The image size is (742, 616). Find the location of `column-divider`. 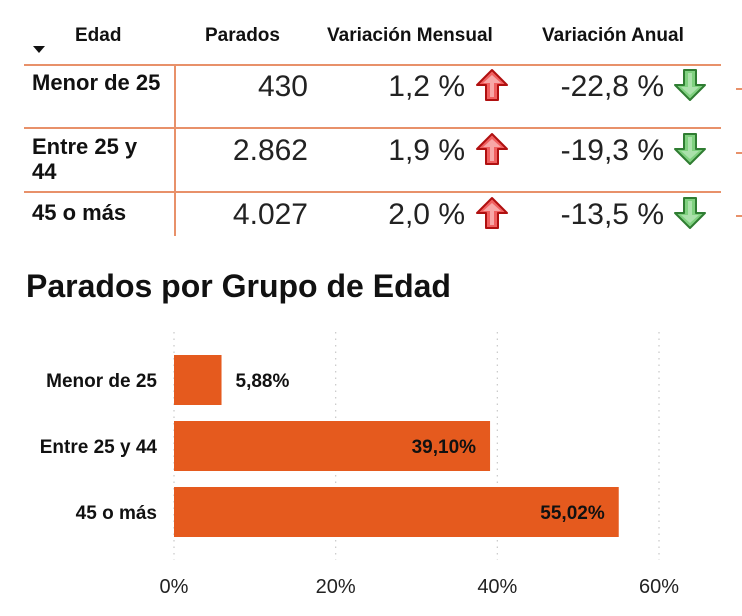

column-divider is located at coordinates (175, 151).